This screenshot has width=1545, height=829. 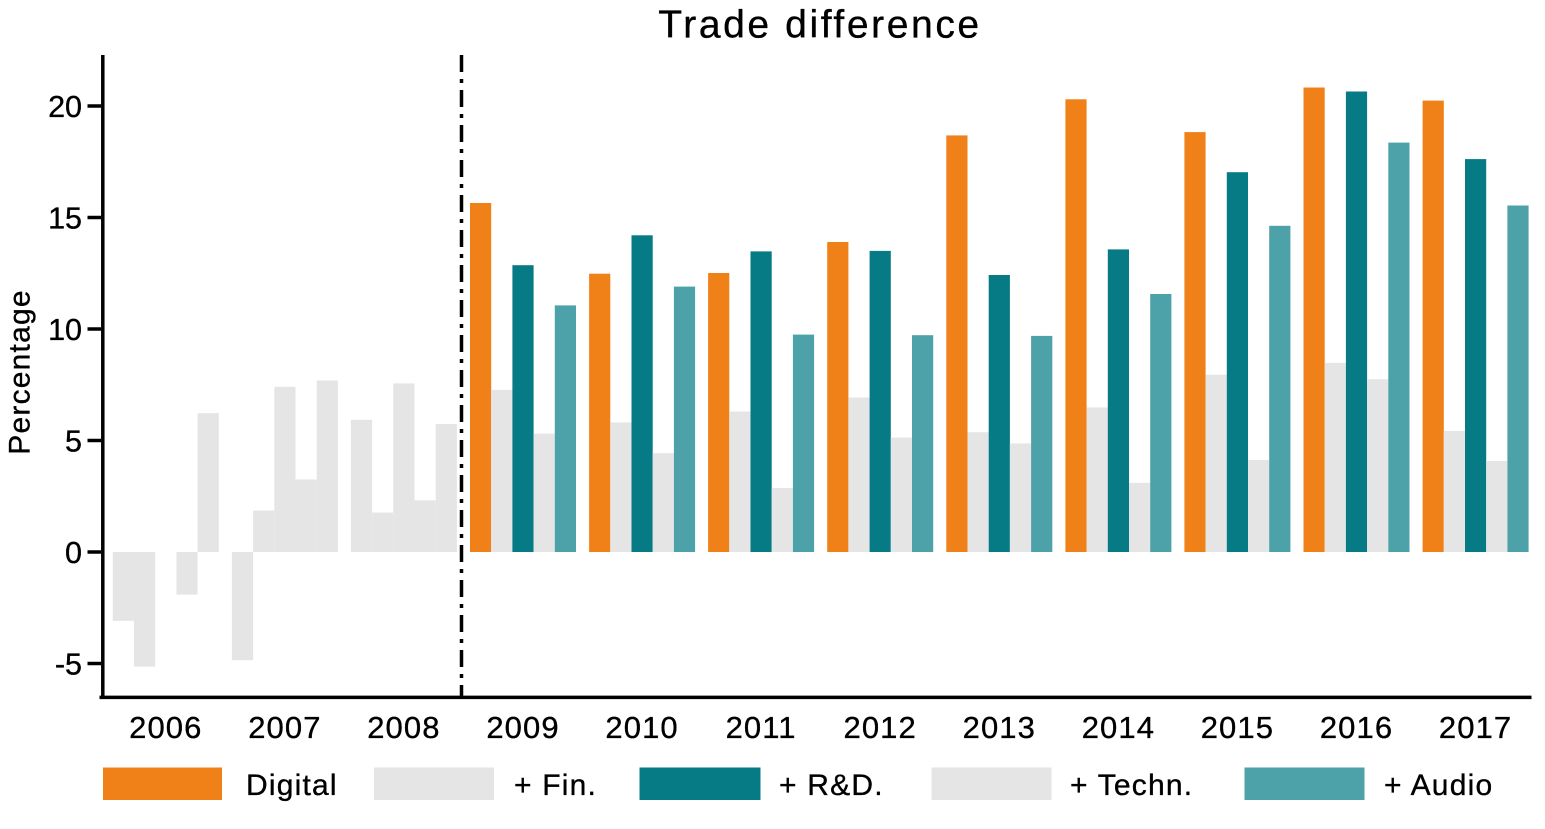 I want to click on svg-text: 2017, so click(x=1475, y=727).